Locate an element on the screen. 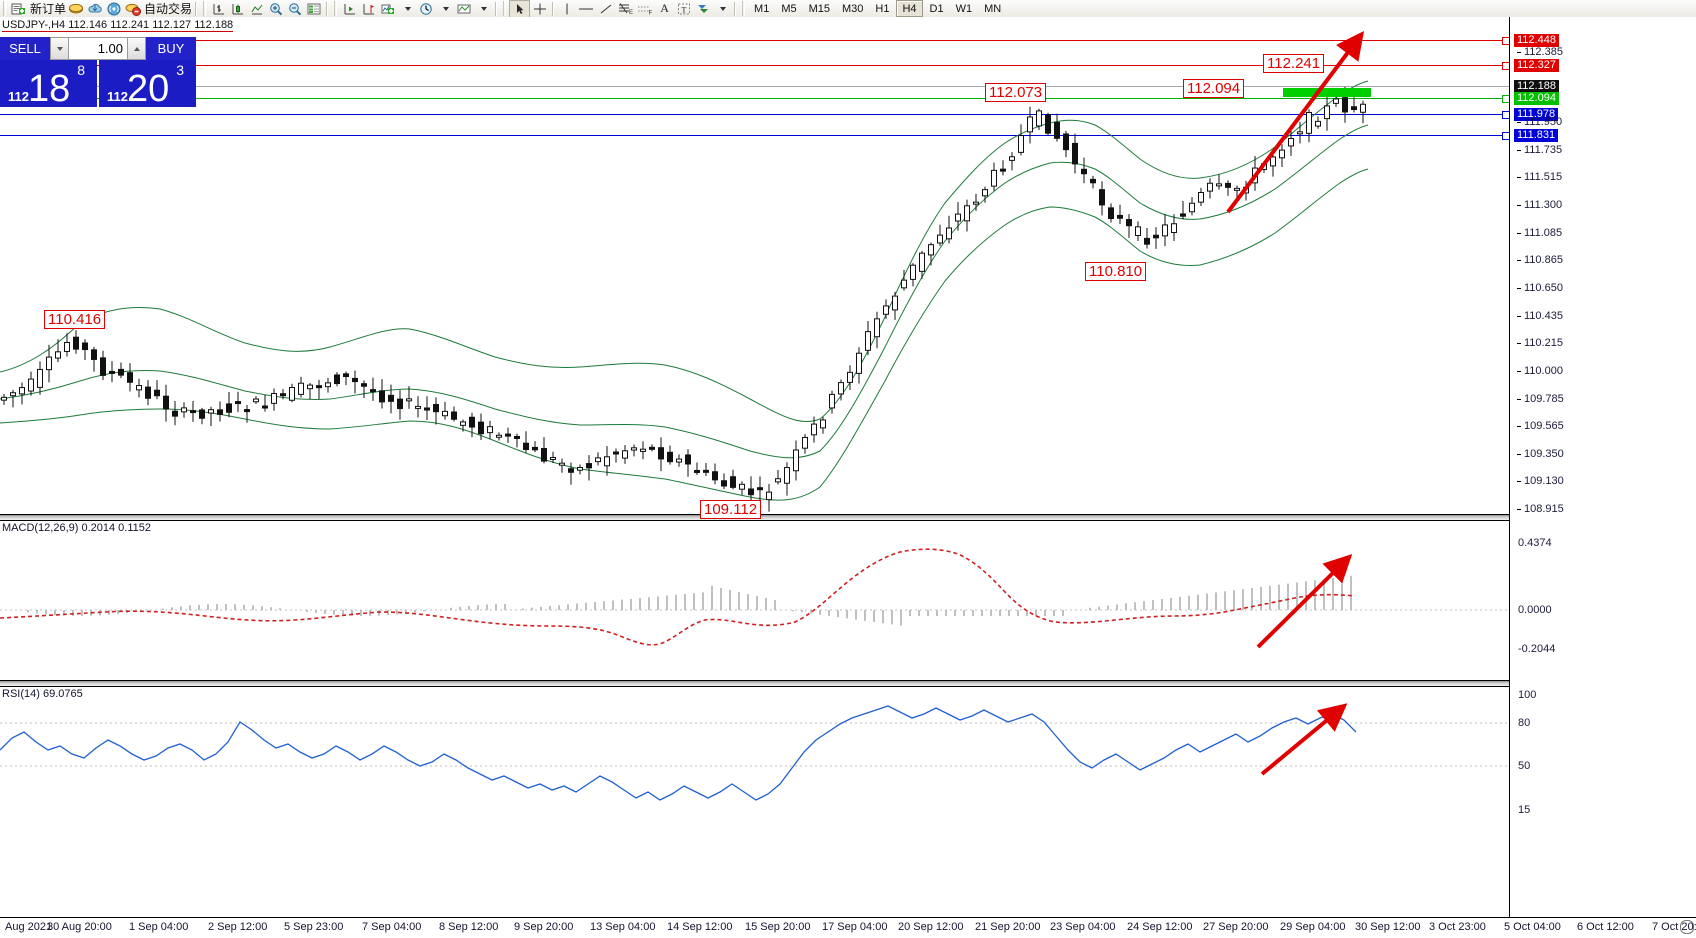 The width and height of the screenshot is (1696, 938). zoom-in-icon is located at coordinates (275, 9).